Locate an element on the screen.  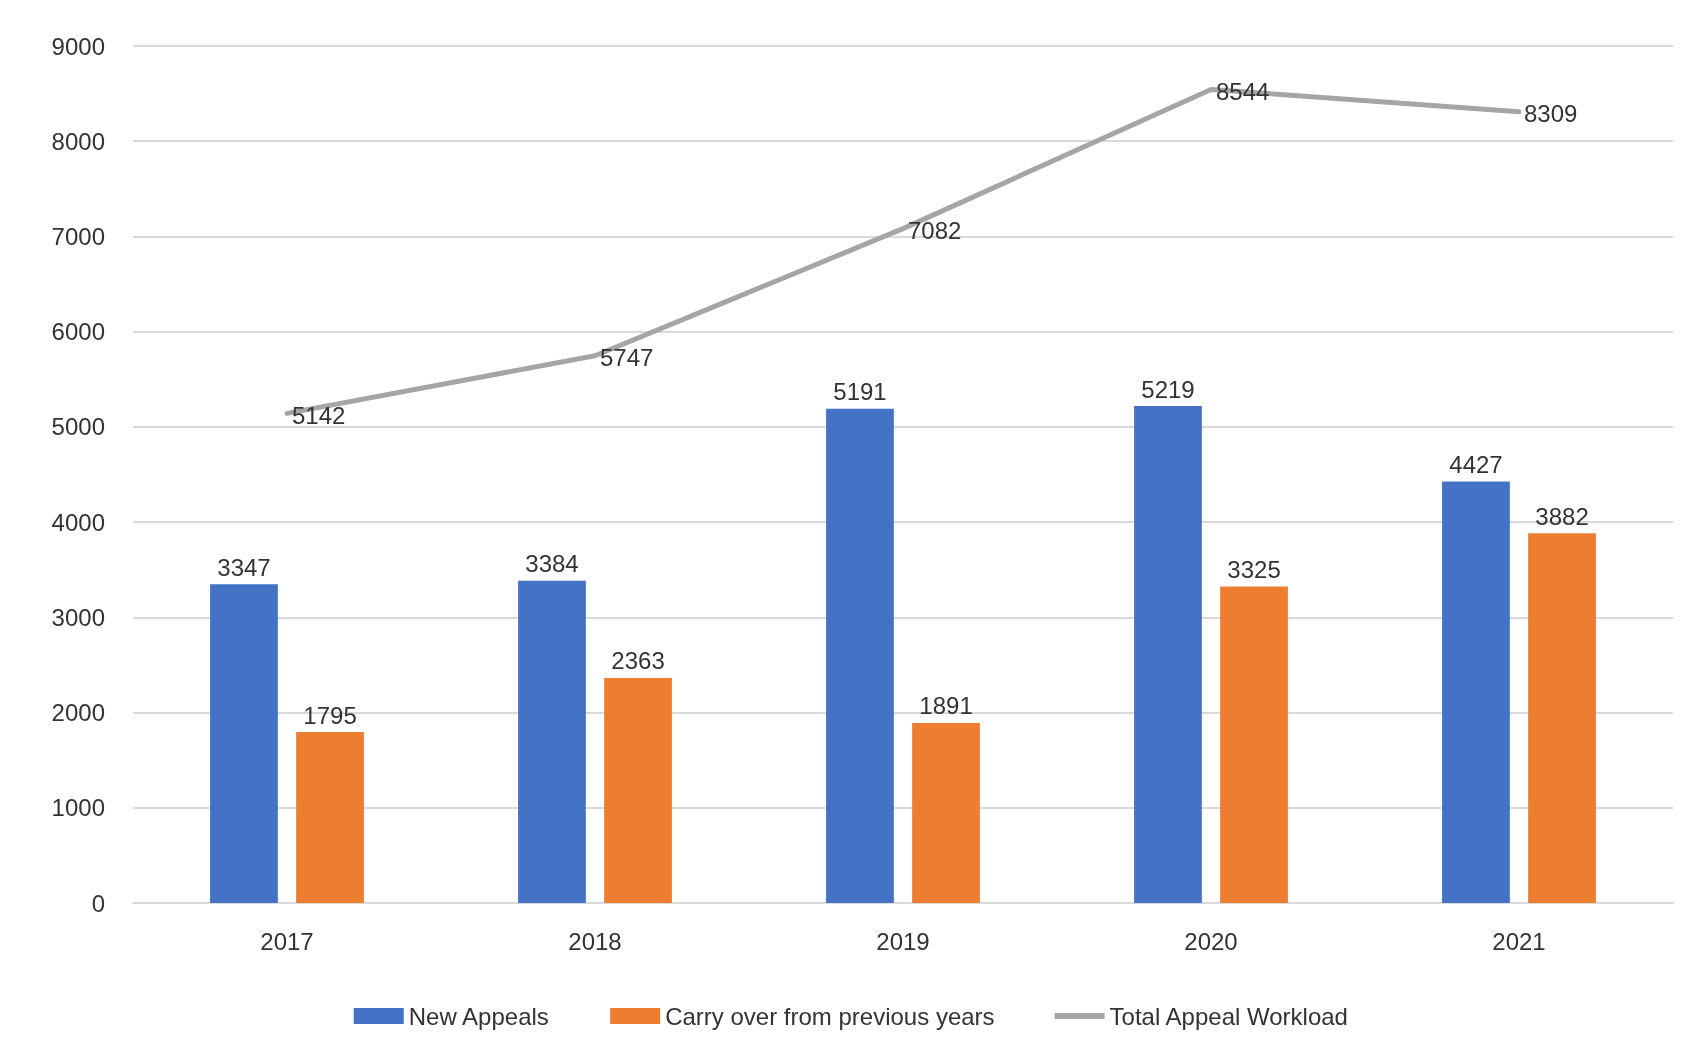
data-label: 5219 is located at coordinates (1168, 389).